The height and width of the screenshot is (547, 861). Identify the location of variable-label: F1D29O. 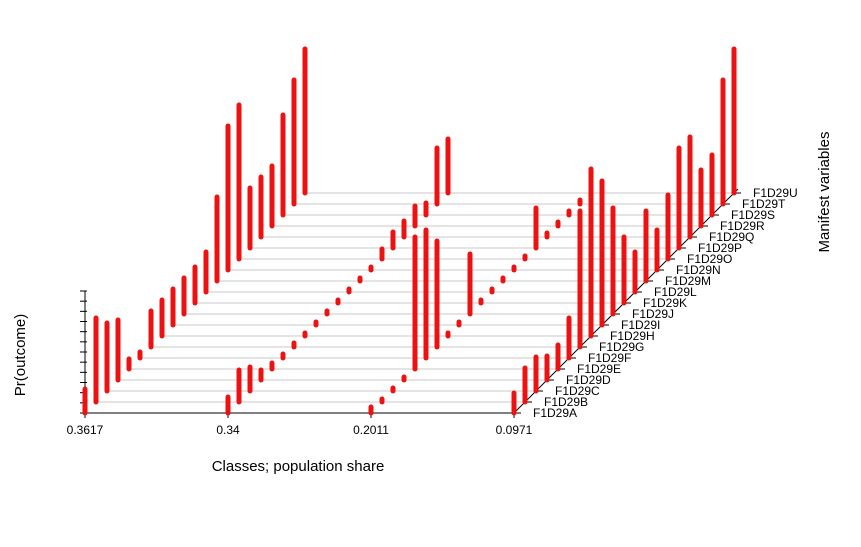
(709, 259).